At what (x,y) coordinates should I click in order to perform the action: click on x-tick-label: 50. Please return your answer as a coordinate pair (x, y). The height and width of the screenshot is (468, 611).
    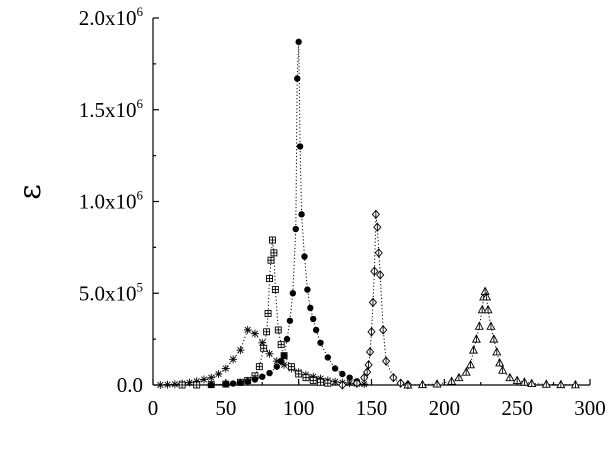
    Looking at the image, I should click on (225, 408).